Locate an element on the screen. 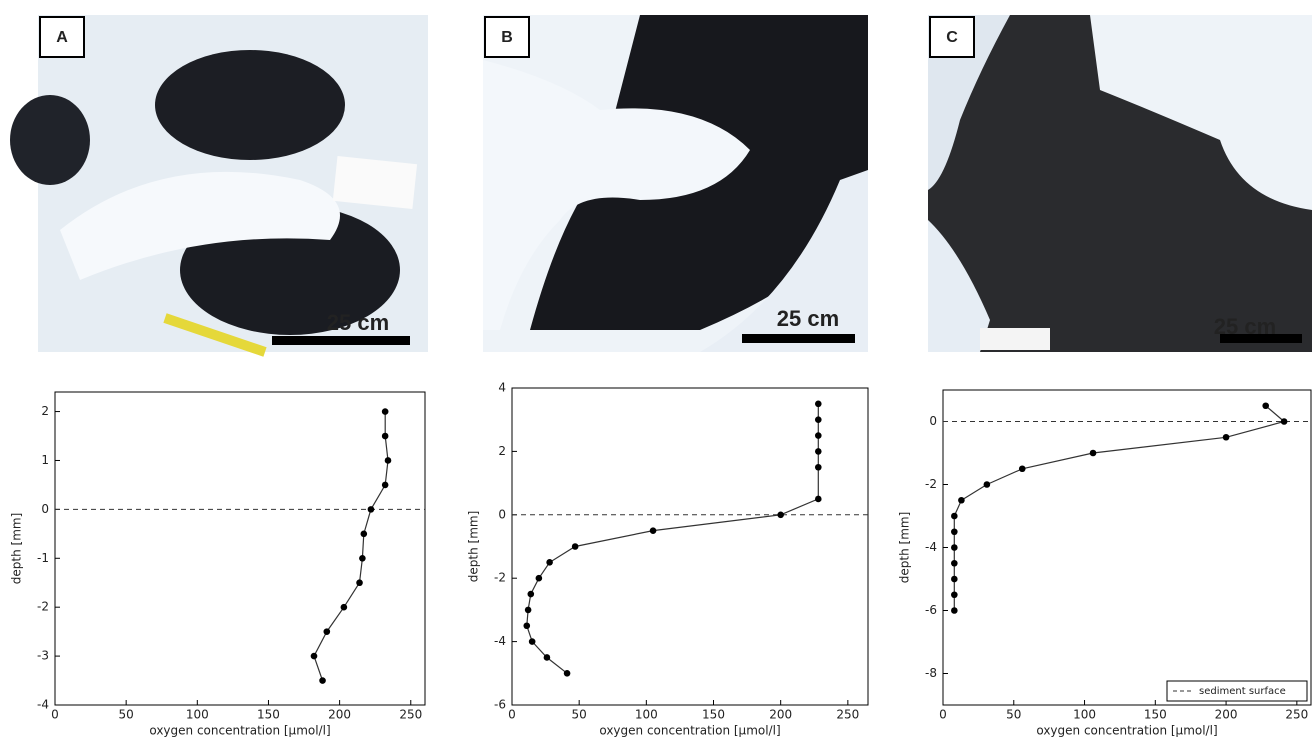 Image resolution: width=1312 pixels, height=744 pixels. photo-b is located at coordinates (675, 183).